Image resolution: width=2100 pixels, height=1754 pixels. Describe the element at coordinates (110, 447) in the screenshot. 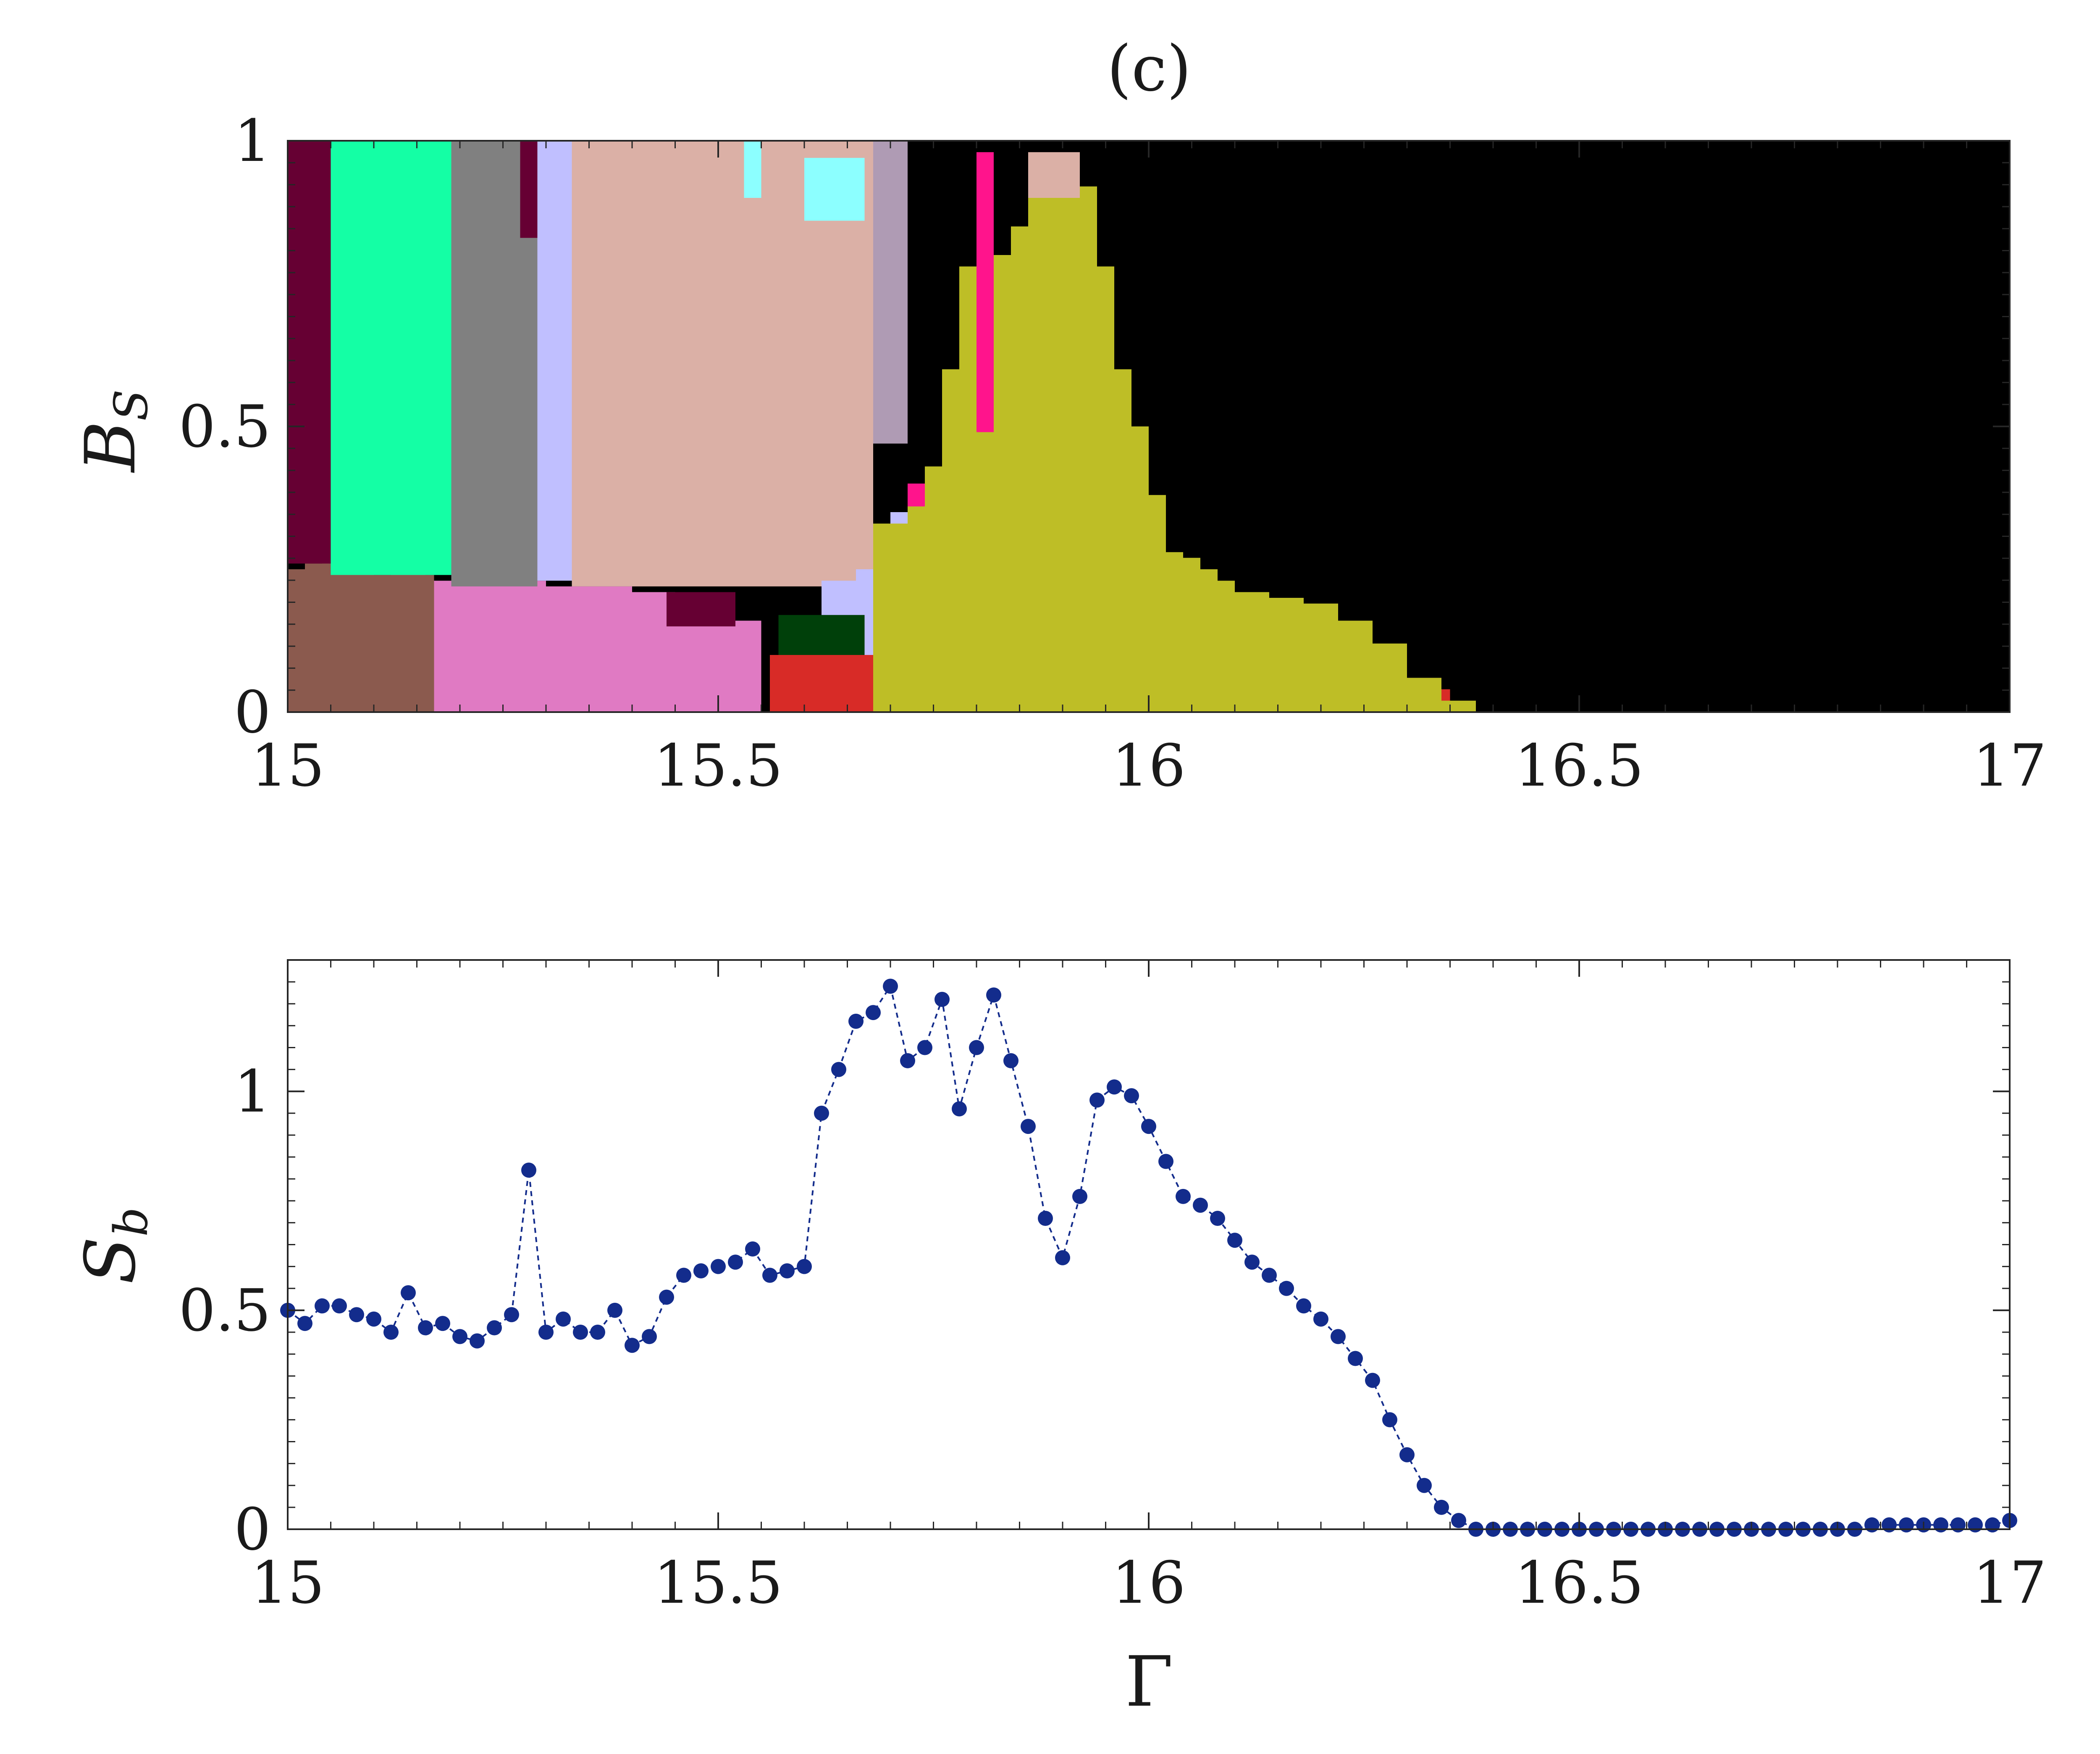

I see `top-y-axis-label-main: B` at that location.